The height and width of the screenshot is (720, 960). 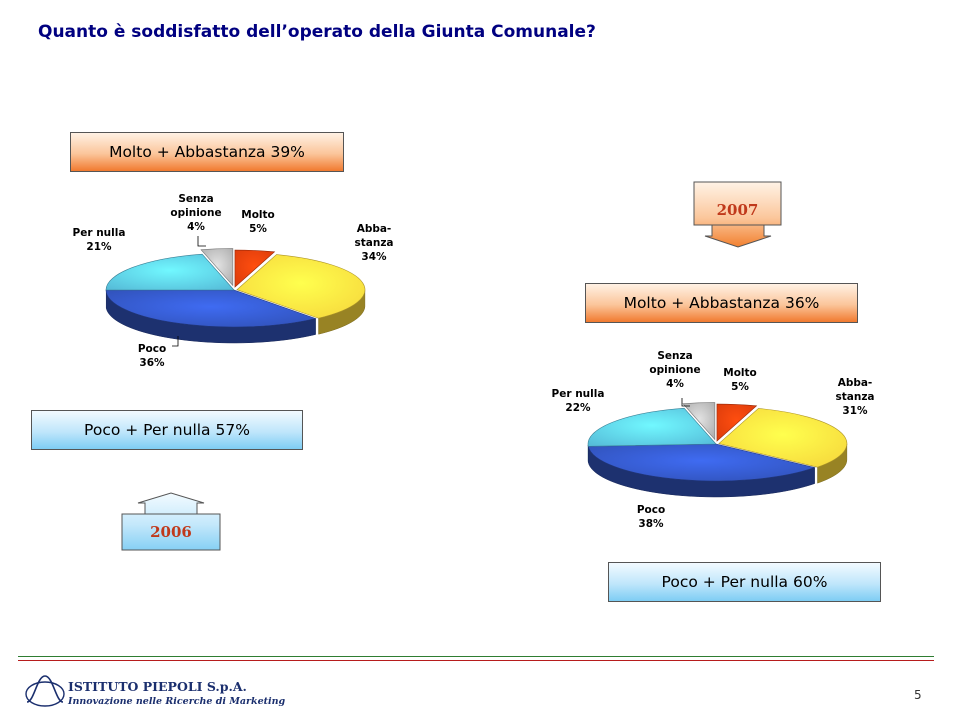 I want to click on summary-positive-2006: Molto + Abbastanza 39%, so click(x=207, y=152).